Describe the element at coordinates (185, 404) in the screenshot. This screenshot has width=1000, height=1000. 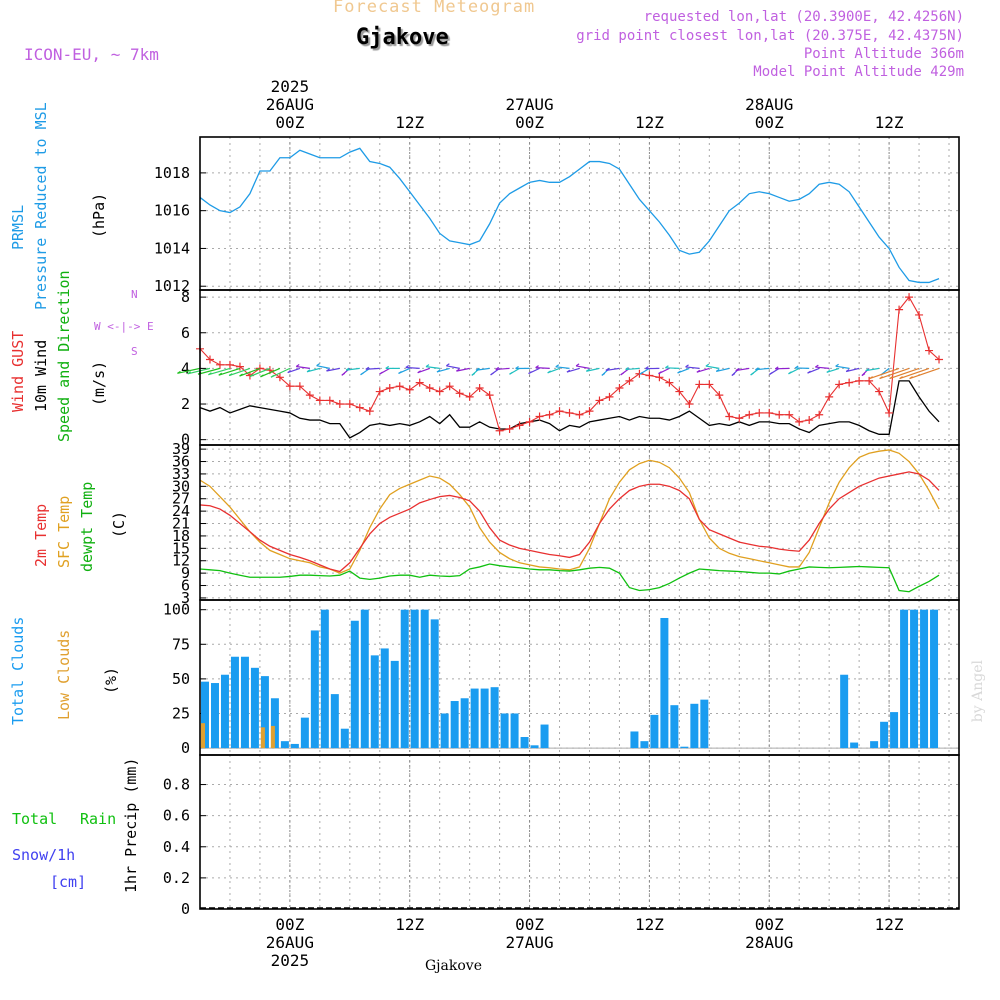
I see `y-tick-label: 2` at that location.